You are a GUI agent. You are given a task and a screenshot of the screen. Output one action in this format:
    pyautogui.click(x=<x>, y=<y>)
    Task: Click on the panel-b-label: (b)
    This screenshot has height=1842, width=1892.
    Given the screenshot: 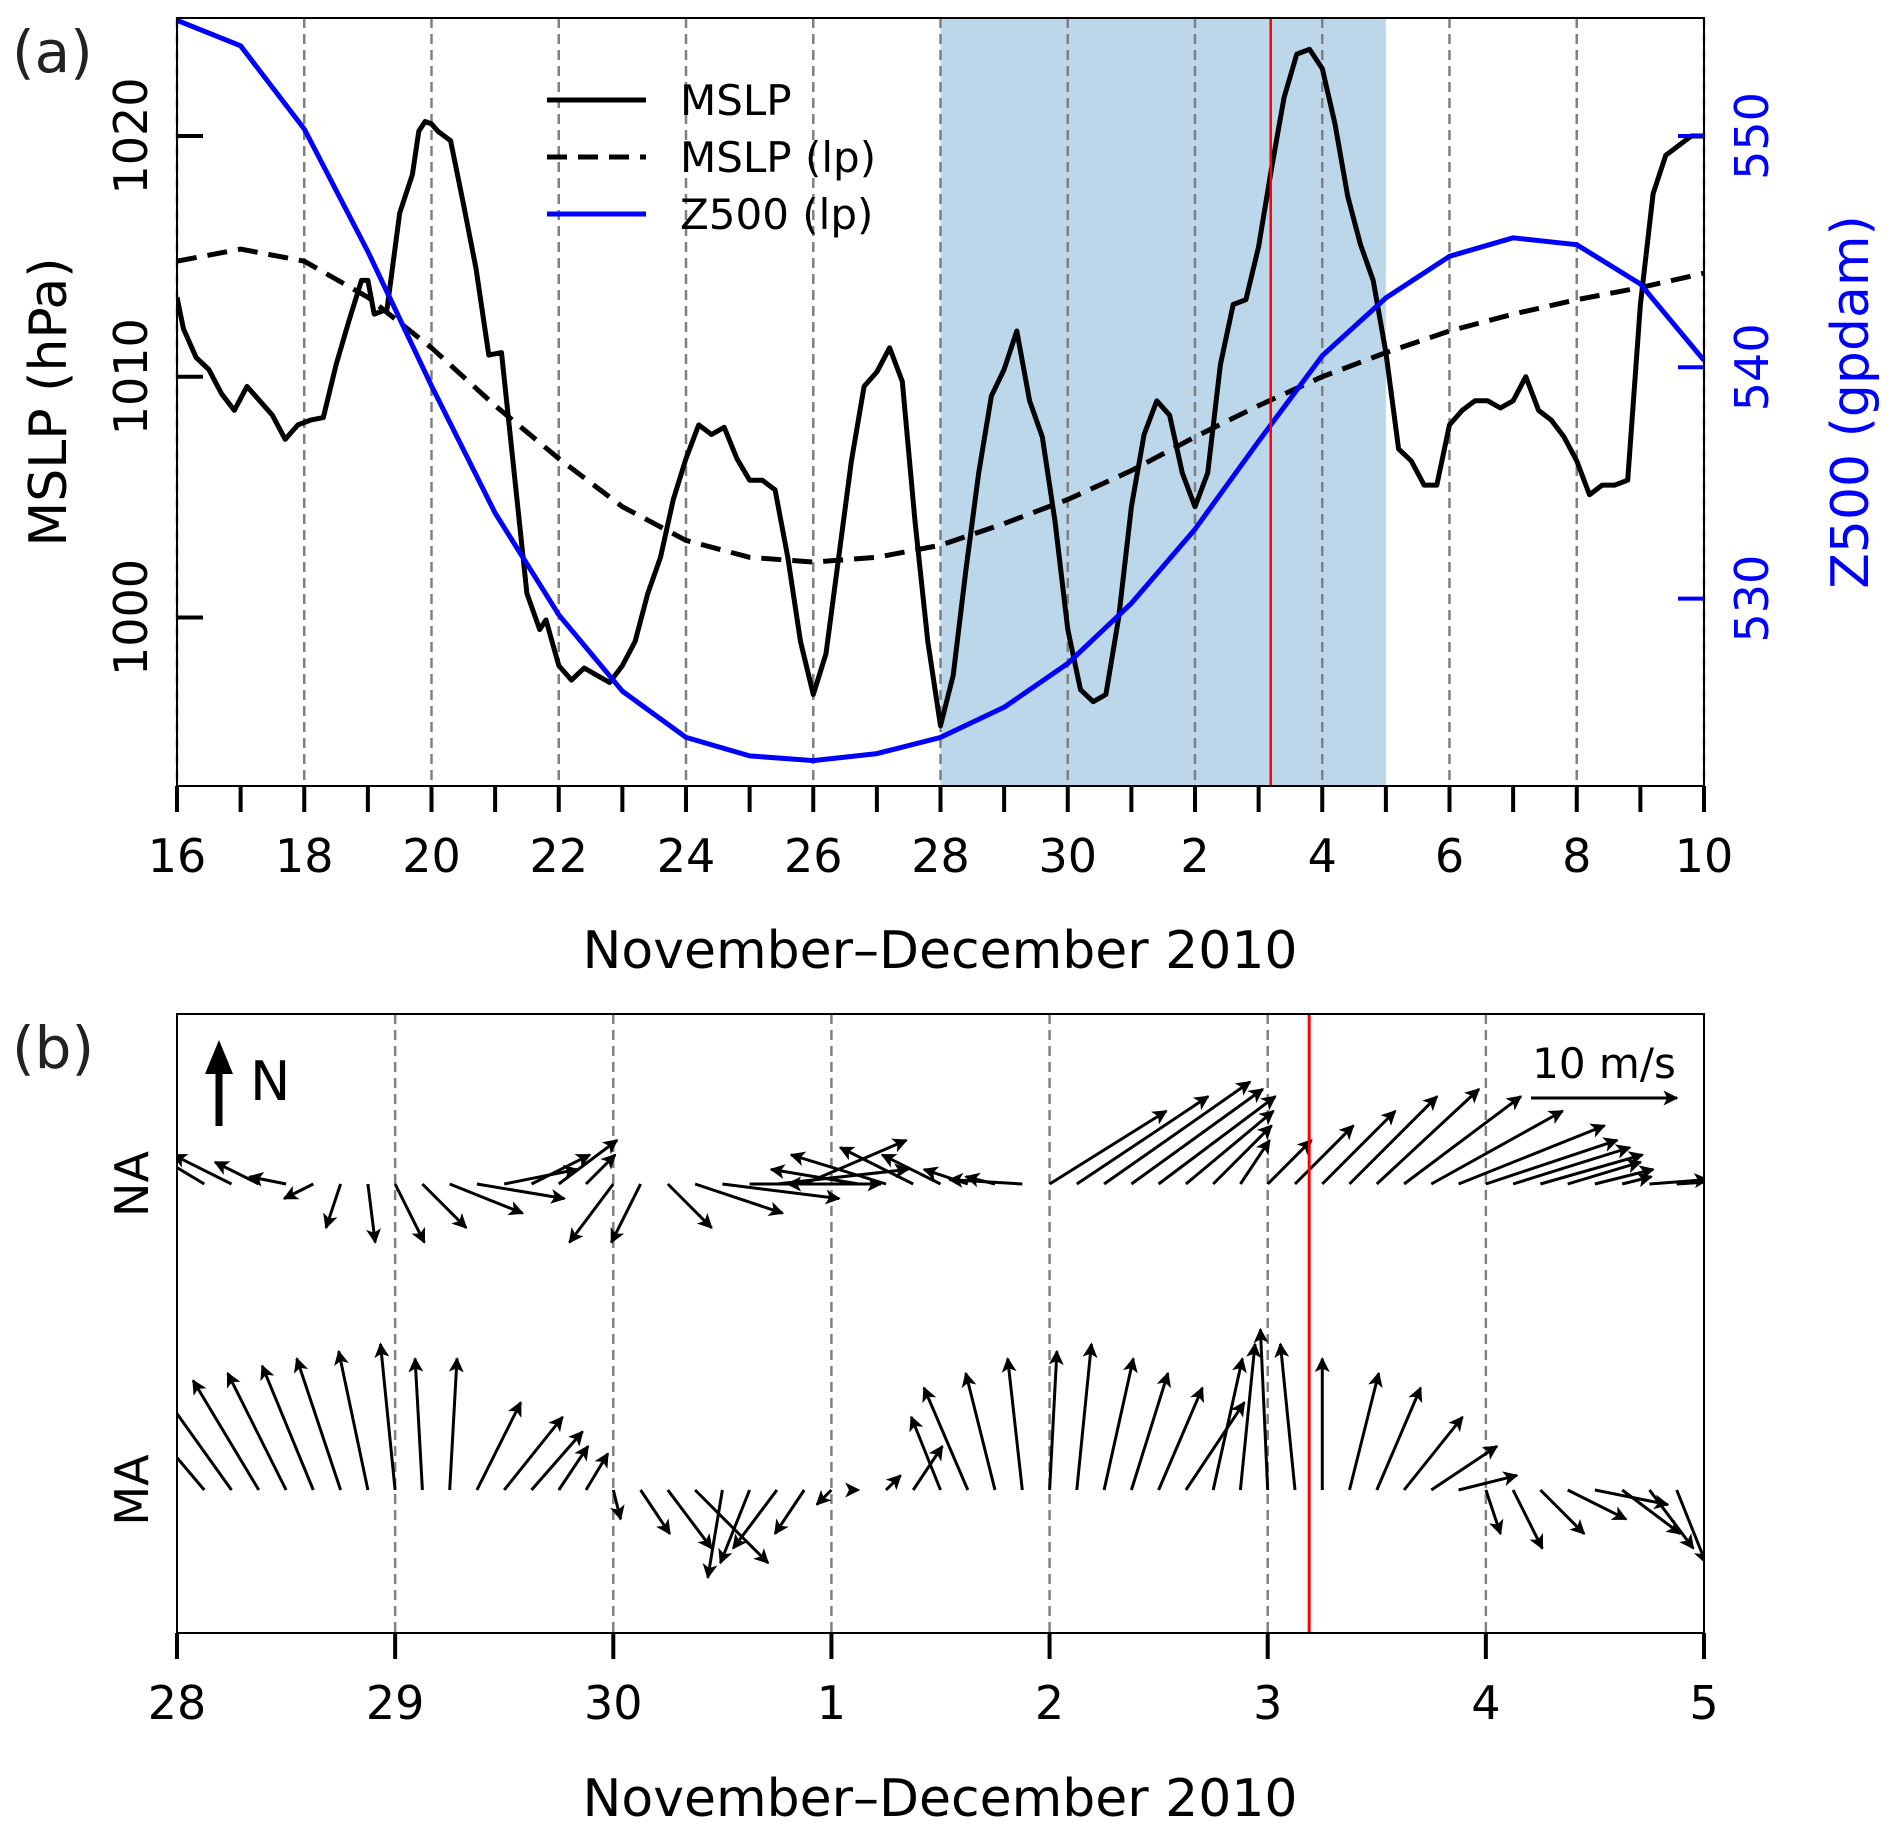 What is the action you would take?
    pyautogui.click(x=53, y=1048)
    